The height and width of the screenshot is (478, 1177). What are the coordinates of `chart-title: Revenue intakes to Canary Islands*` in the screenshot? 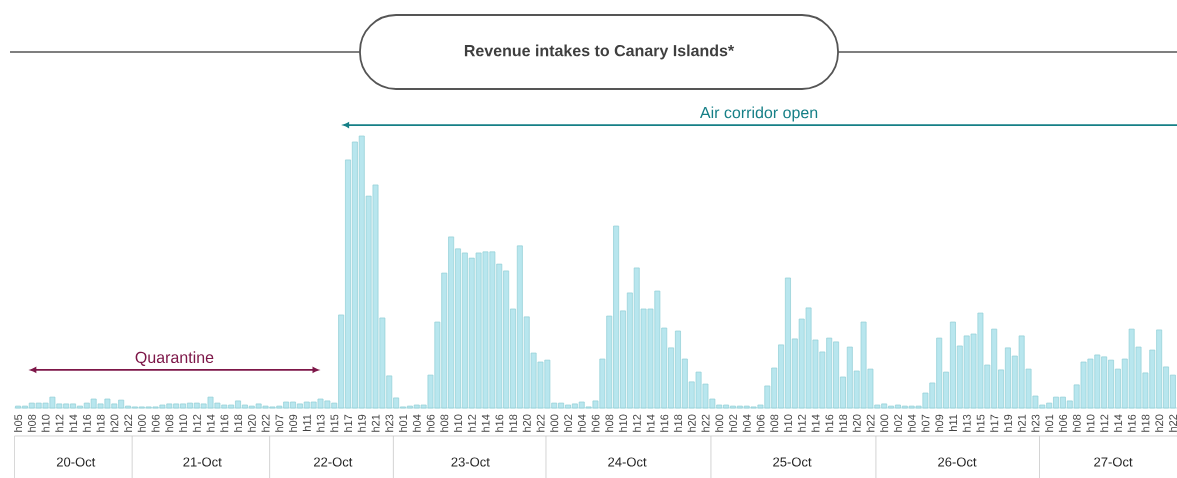 It's located at (599, 52).